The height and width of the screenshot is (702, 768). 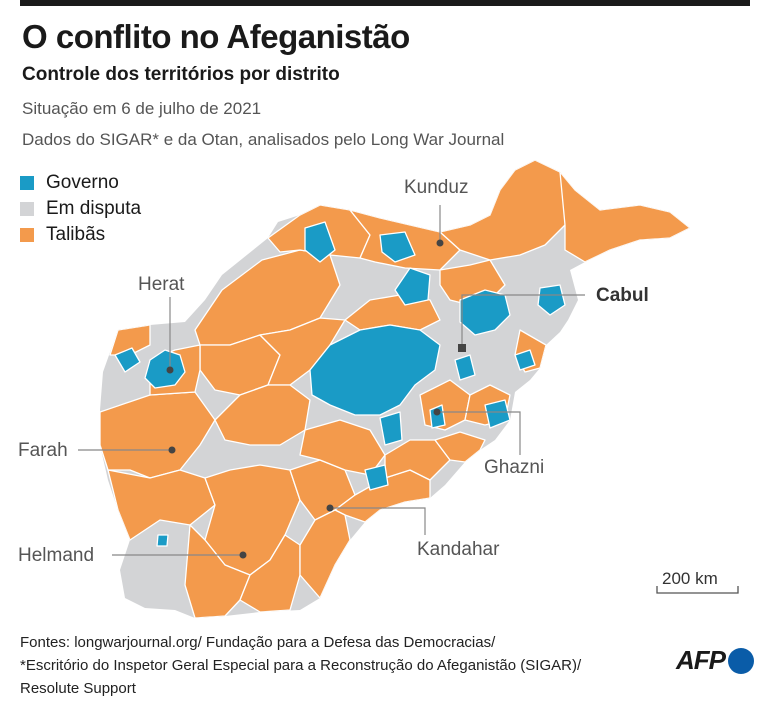 What do you see at coordinates (162, 540) in the screenshot?
I see `gov-region-south-small` at bounding box center [162, 540].